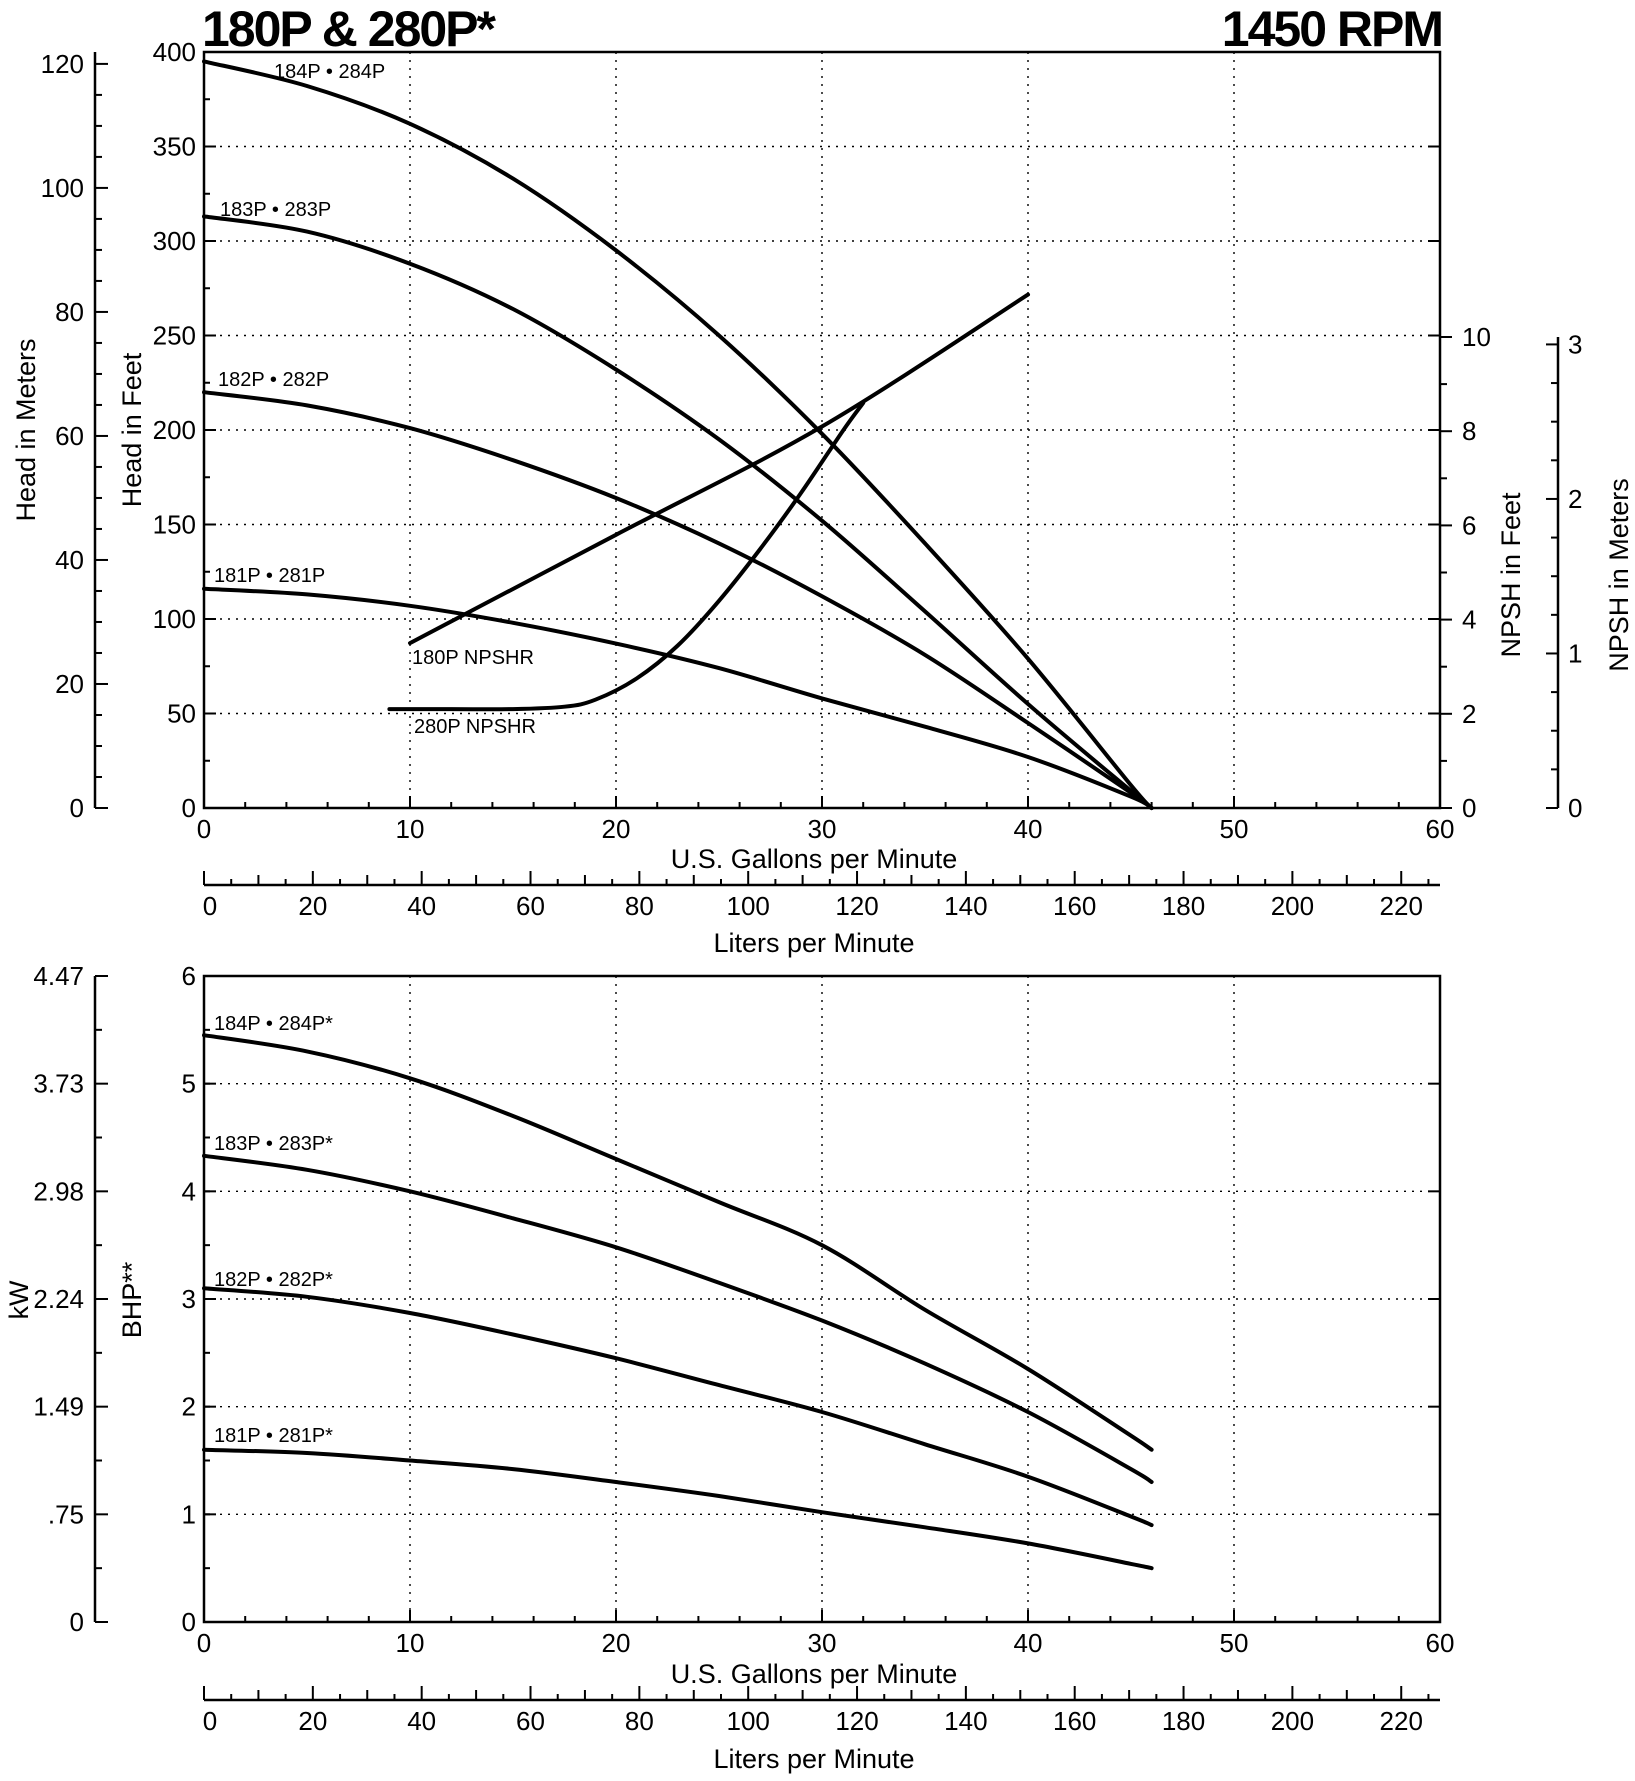 The width and height of the screenshot is (1635, 1781). I want to click on y-tick-label: 100, so click(174, 619).